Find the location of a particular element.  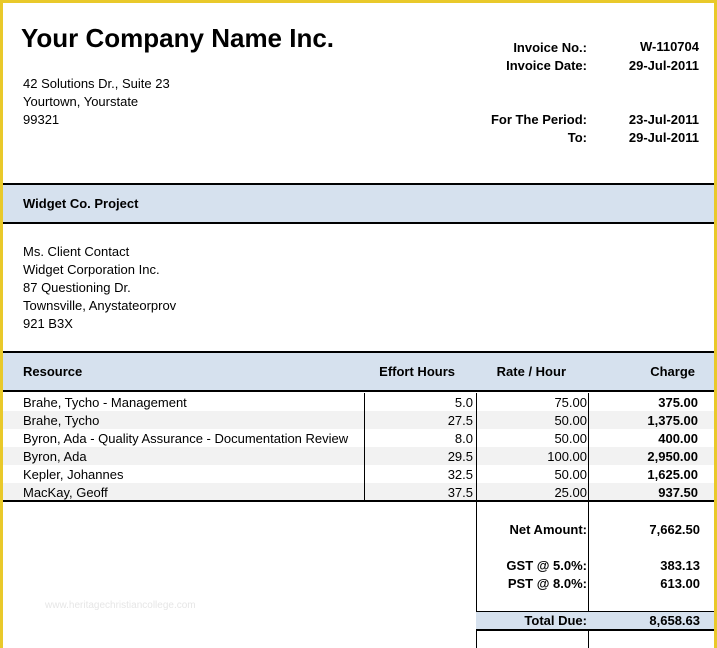

header-resource: Resource is located at coordinates (53, 371).